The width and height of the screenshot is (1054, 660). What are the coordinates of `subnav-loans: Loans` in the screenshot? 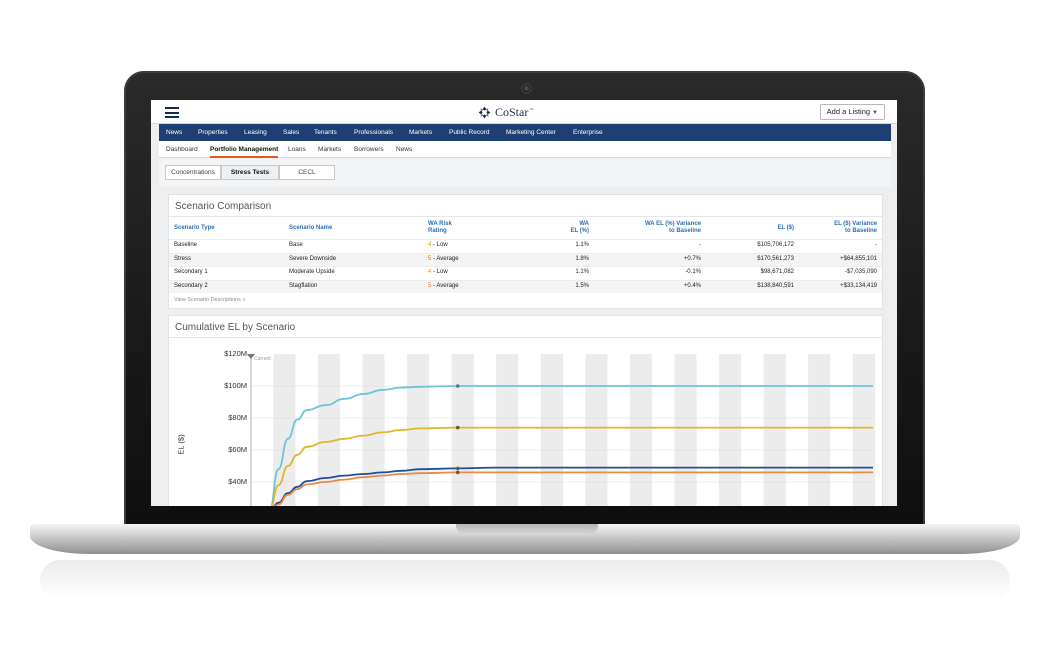 It's located at (297, 149).